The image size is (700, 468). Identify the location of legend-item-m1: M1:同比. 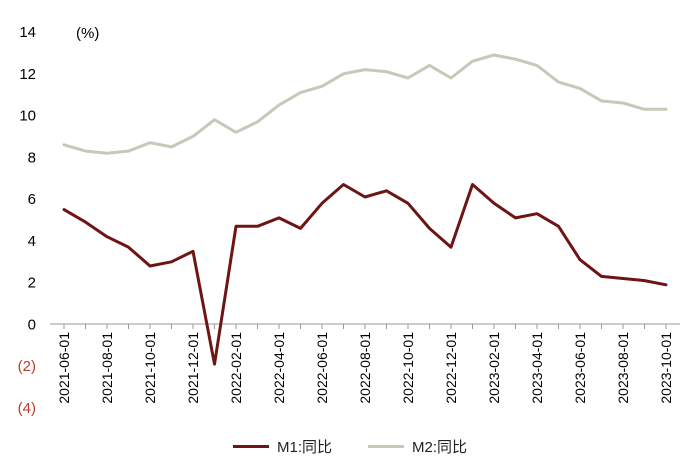
(282, 446).